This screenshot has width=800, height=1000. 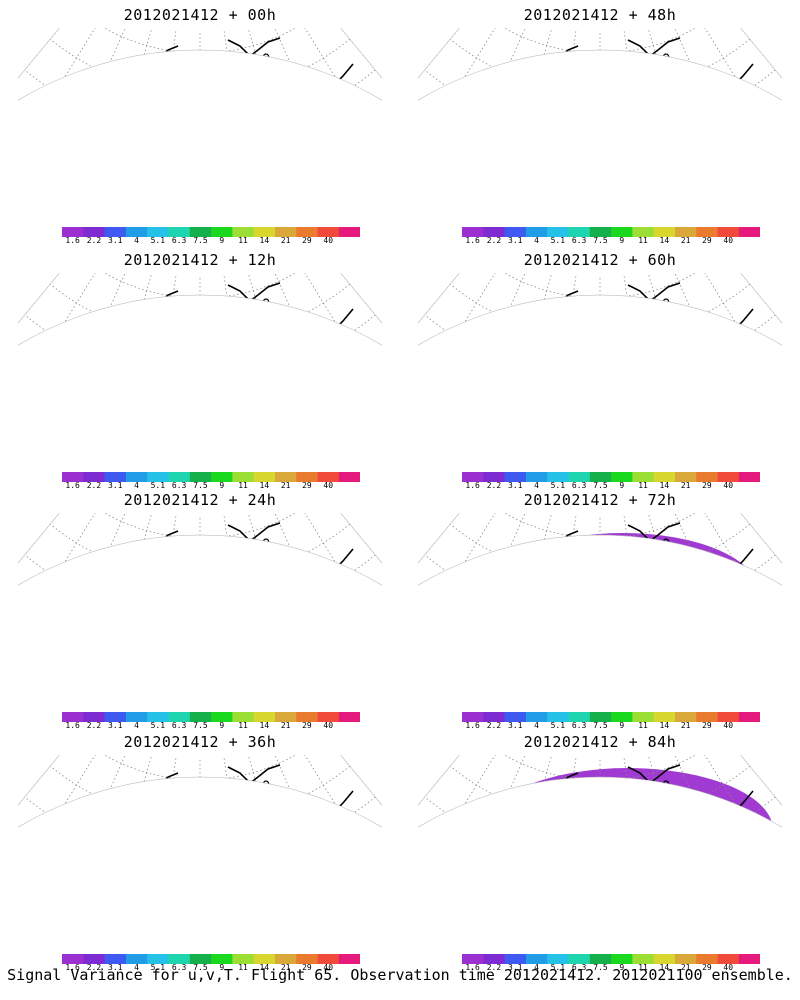 I want to click on map-12h, so click(x=200, y=325).